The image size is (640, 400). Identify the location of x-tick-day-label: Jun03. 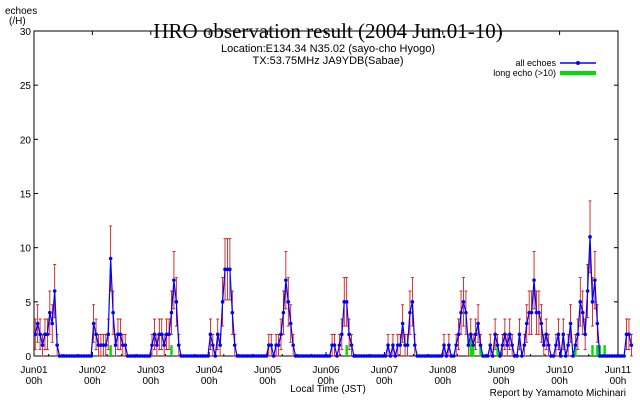
(151, 370).